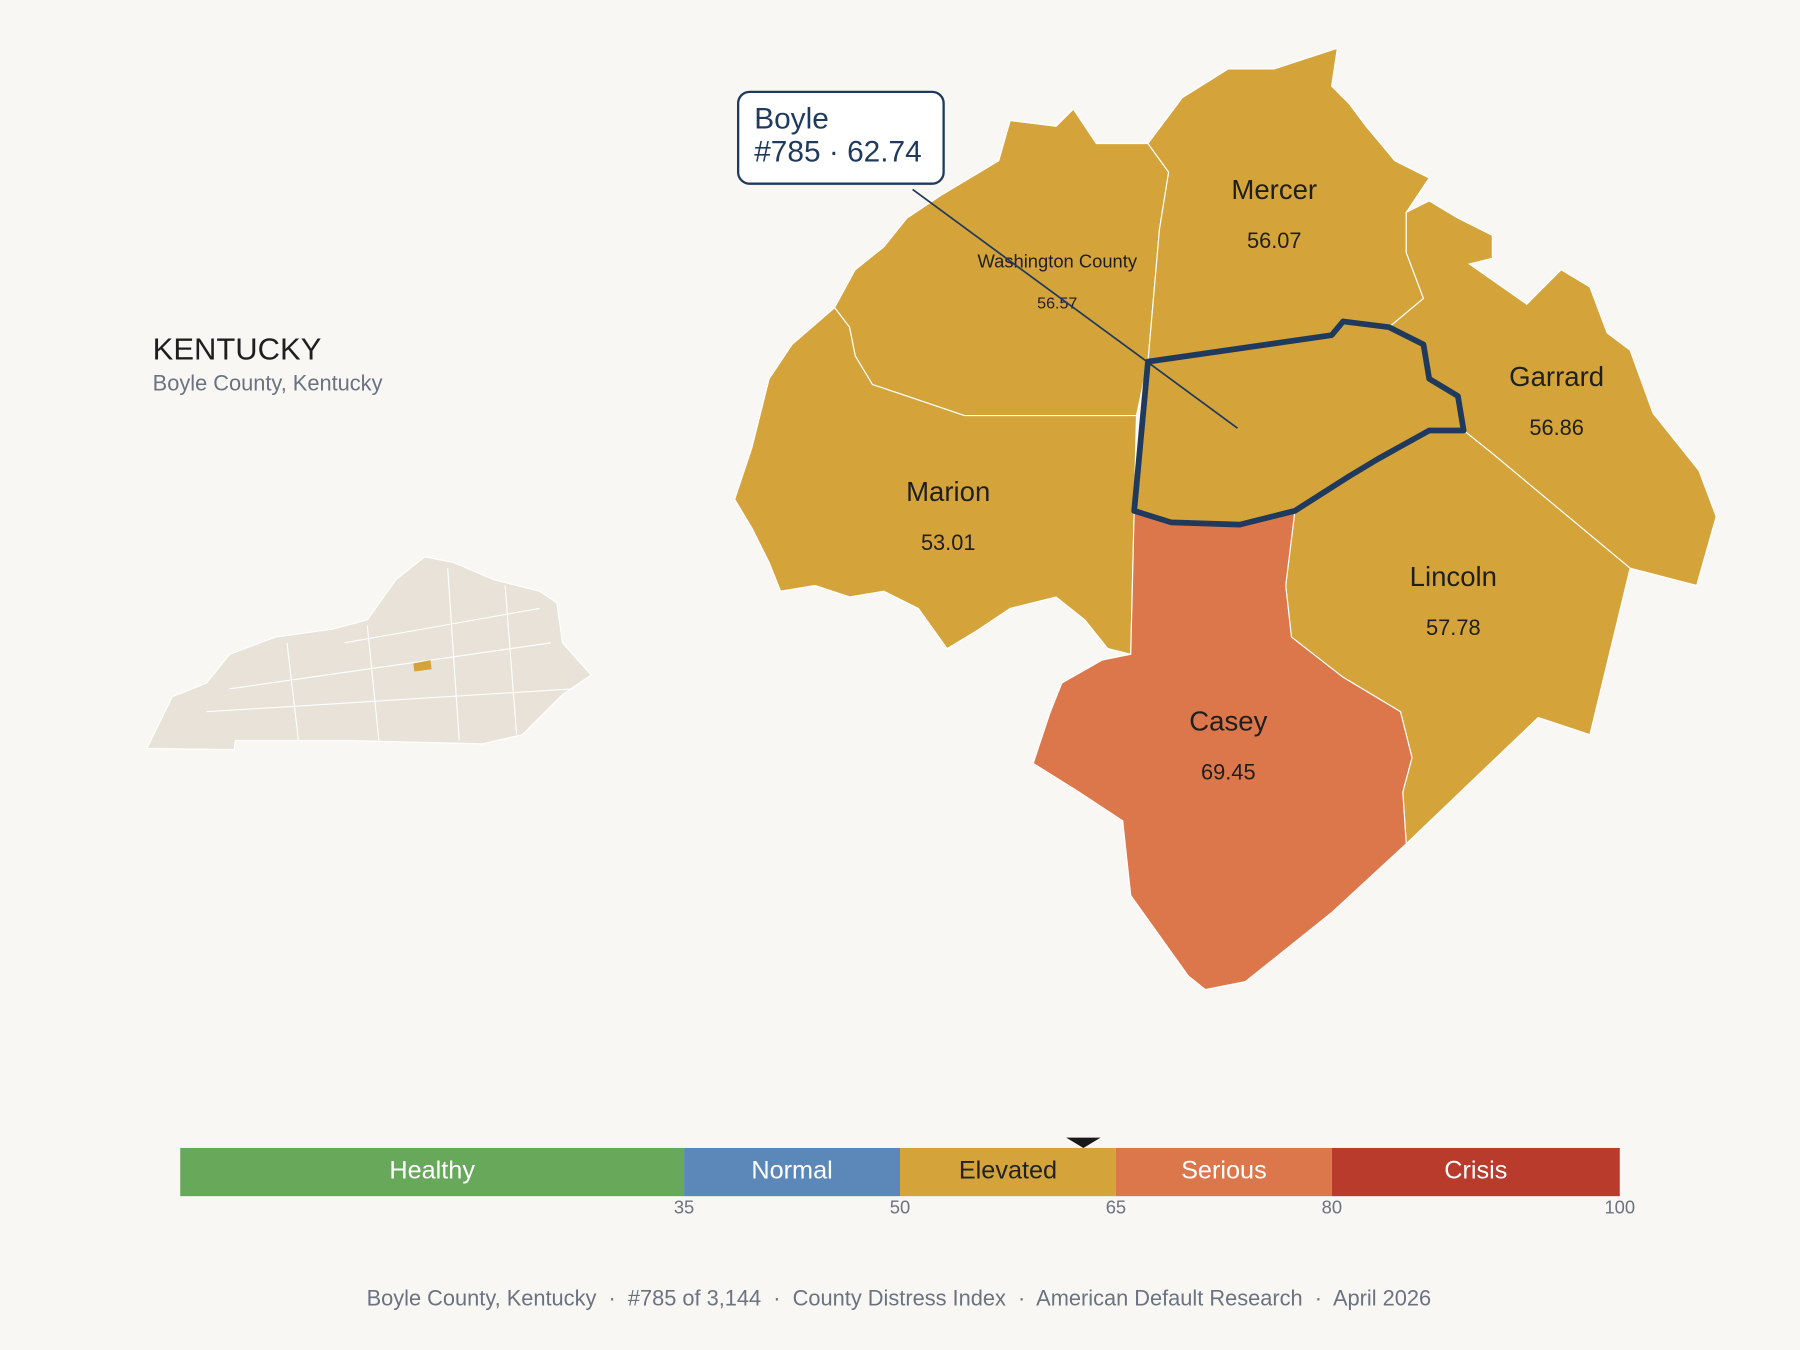 The image size is (1800, 1350). What do you see at coordinates (838, 152) in the screenshot?
I see `callout-detail: #785 · 62.74` at bounding box center [838, 152].